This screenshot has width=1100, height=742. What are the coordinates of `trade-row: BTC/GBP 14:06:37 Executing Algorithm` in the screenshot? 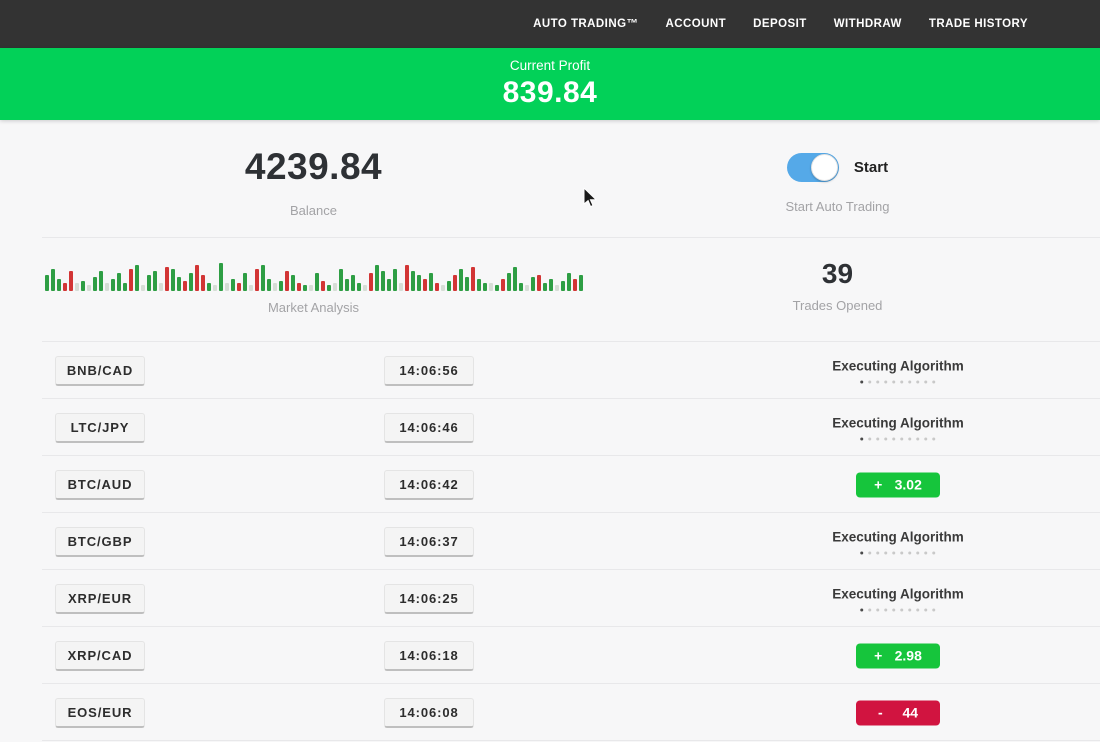 It's located at (550, 541).